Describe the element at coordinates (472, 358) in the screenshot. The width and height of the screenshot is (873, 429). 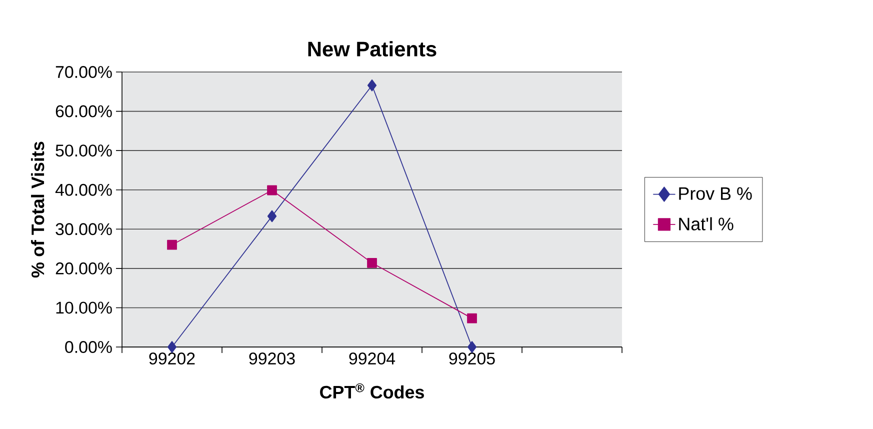
I see `x-tick-label: 99205` at that location.